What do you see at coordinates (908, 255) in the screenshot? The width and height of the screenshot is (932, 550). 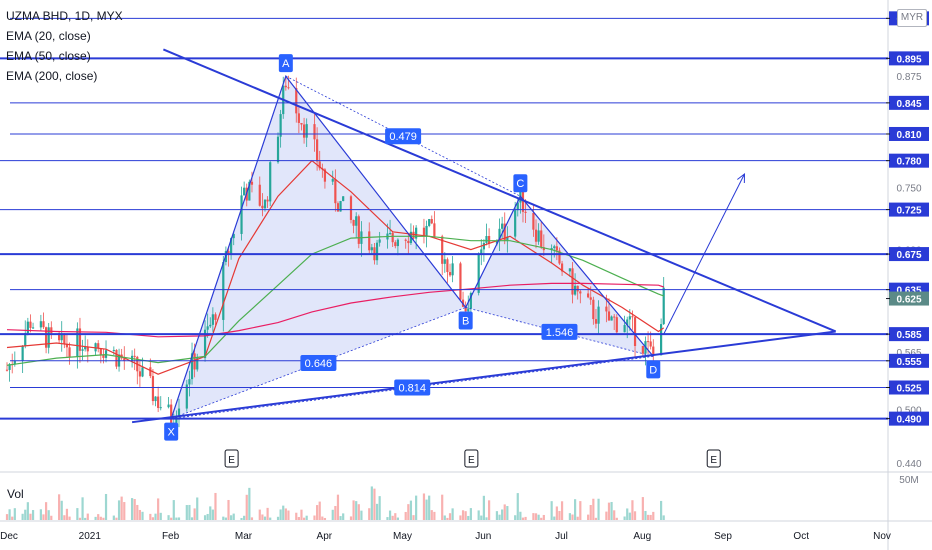 I see `y-tick-label: 0.675` at bounding box center [908, 255].